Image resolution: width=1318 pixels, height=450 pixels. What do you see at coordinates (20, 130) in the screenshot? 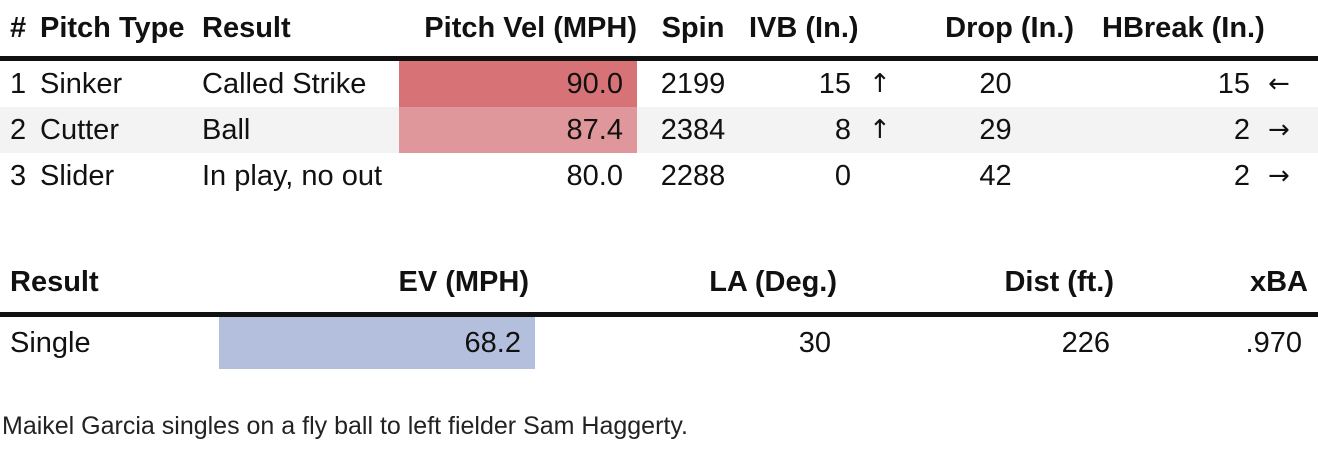
I see `pitch-num: 2` at bounding box center [20, 130].